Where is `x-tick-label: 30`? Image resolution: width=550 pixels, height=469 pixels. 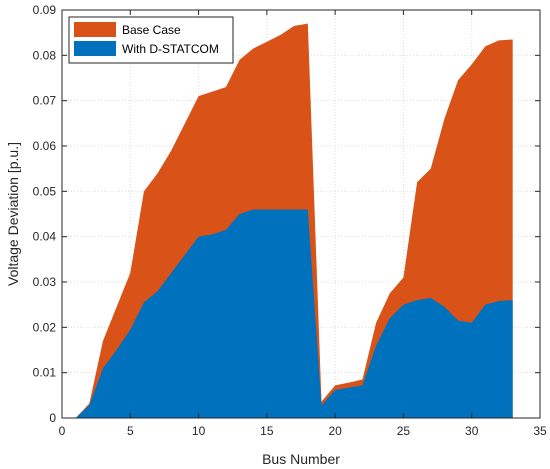 x-tick-label: 30 is located at coordinates (472, 431).